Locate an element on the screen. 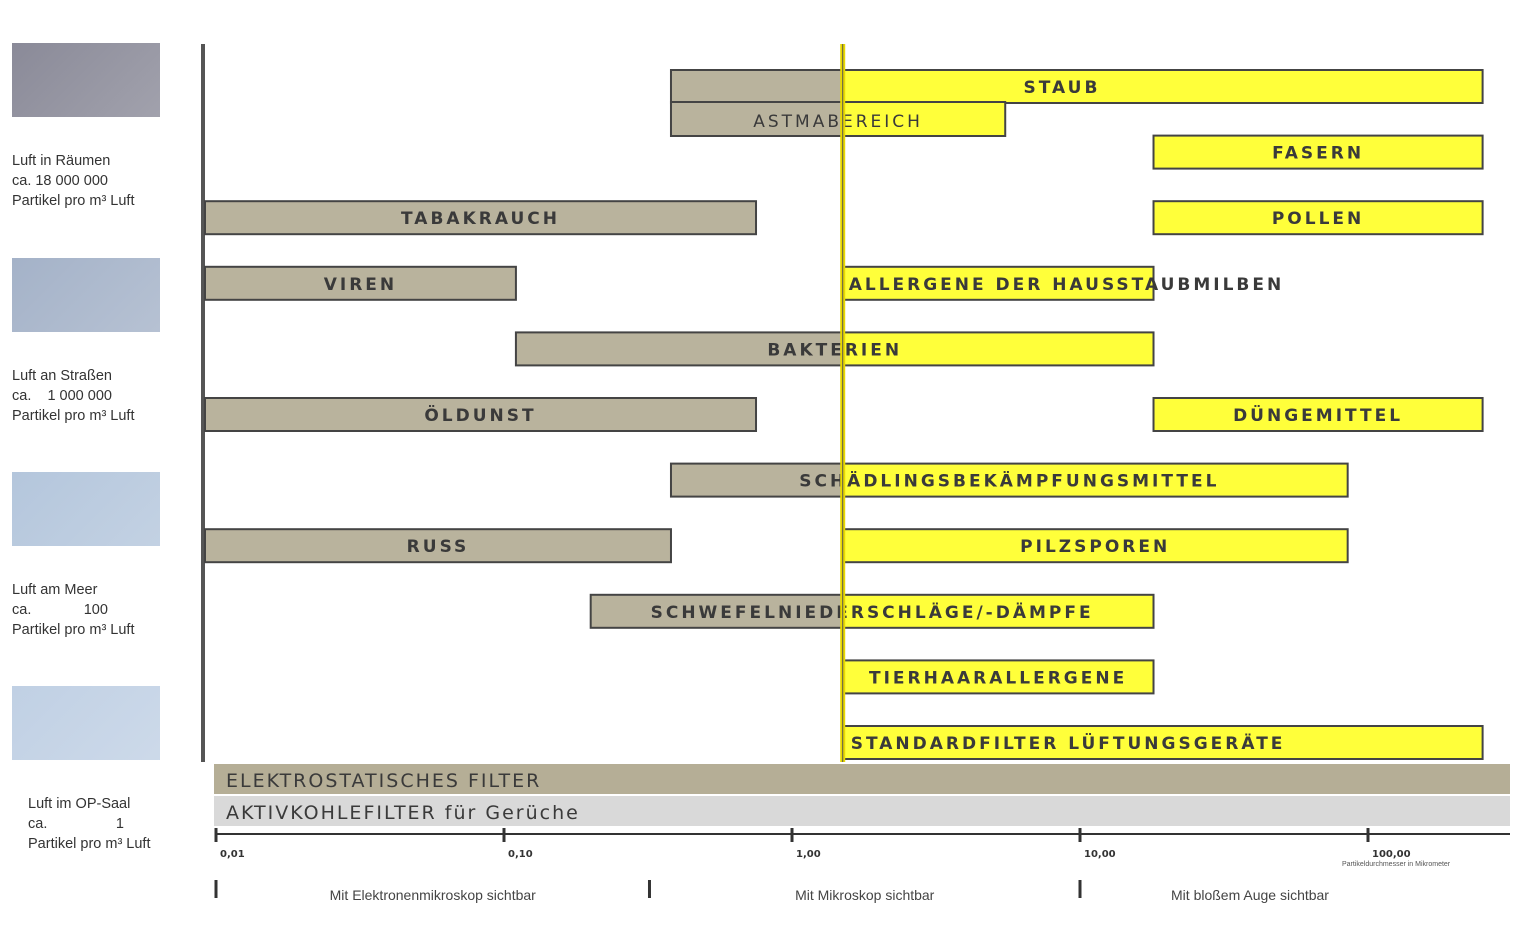 The height and width of the screenshot is (932, 1518). x-axis-title: Partikeldurchmesser in Mikrometer is located at coordinates (1396, 864).